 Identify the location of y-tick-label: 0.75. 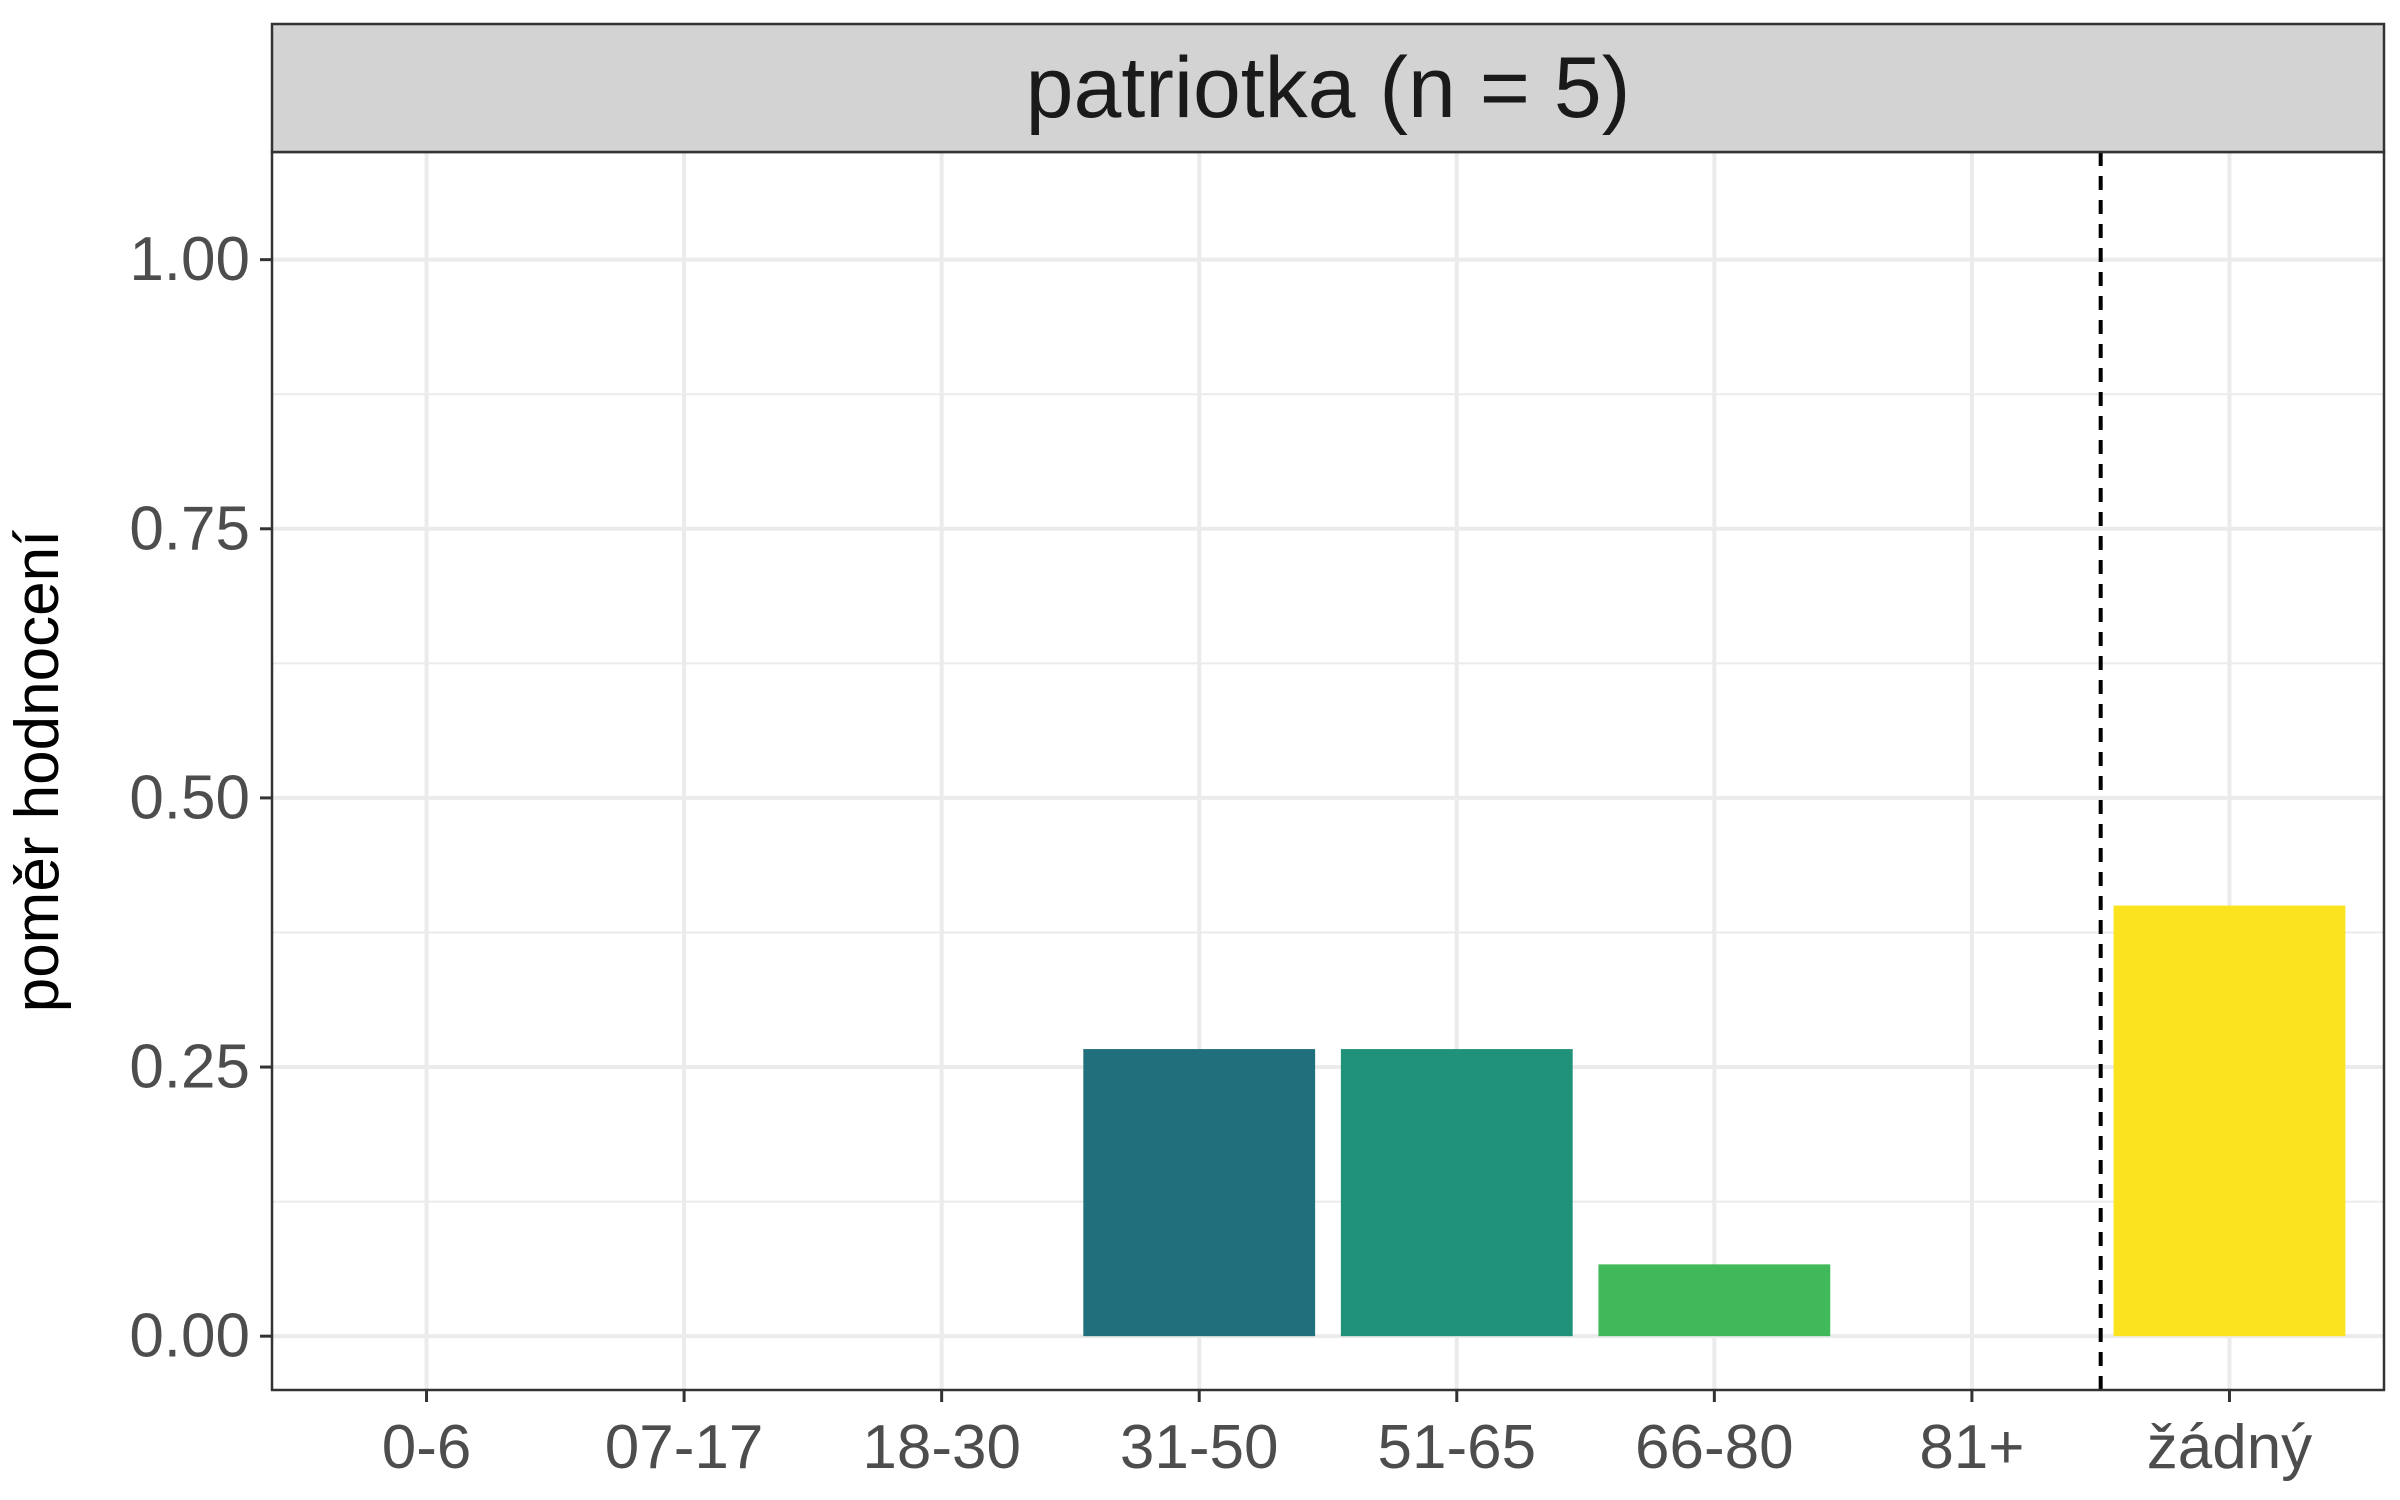
(189, 528).